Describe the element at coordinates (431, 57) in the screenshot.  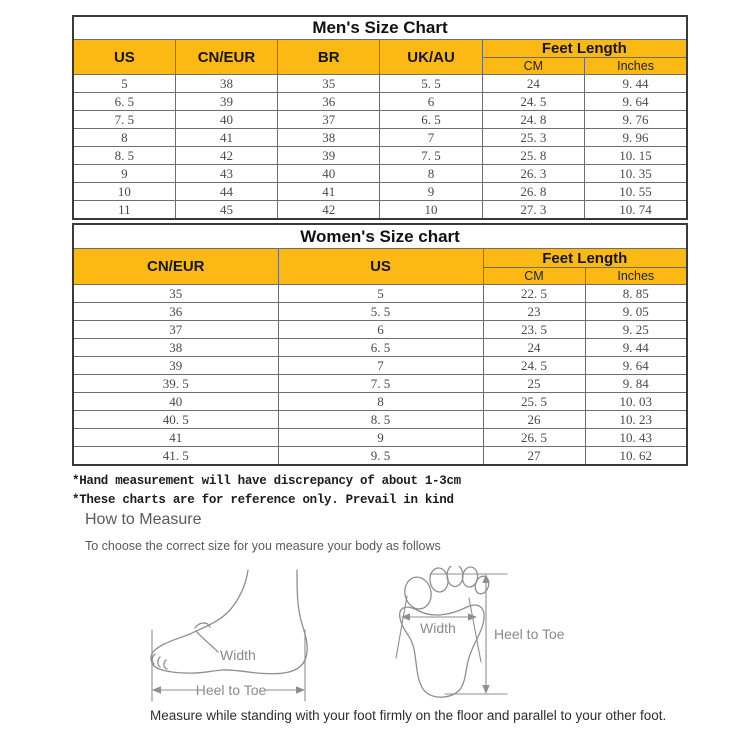
I see `col-header-uk-au: UK/AU` at that location.